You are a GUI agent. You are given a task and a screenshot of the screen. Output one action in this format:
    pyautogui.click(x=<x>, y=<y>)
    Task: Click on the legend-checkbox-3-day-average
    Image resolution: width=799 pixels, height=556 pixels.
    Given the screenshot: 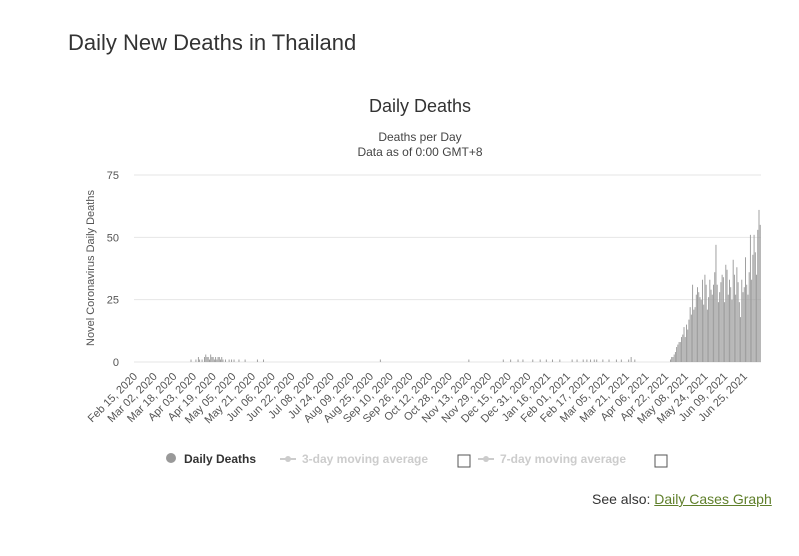 What is the action you would take?
    pyautogui.click(x=464, y=461)
    